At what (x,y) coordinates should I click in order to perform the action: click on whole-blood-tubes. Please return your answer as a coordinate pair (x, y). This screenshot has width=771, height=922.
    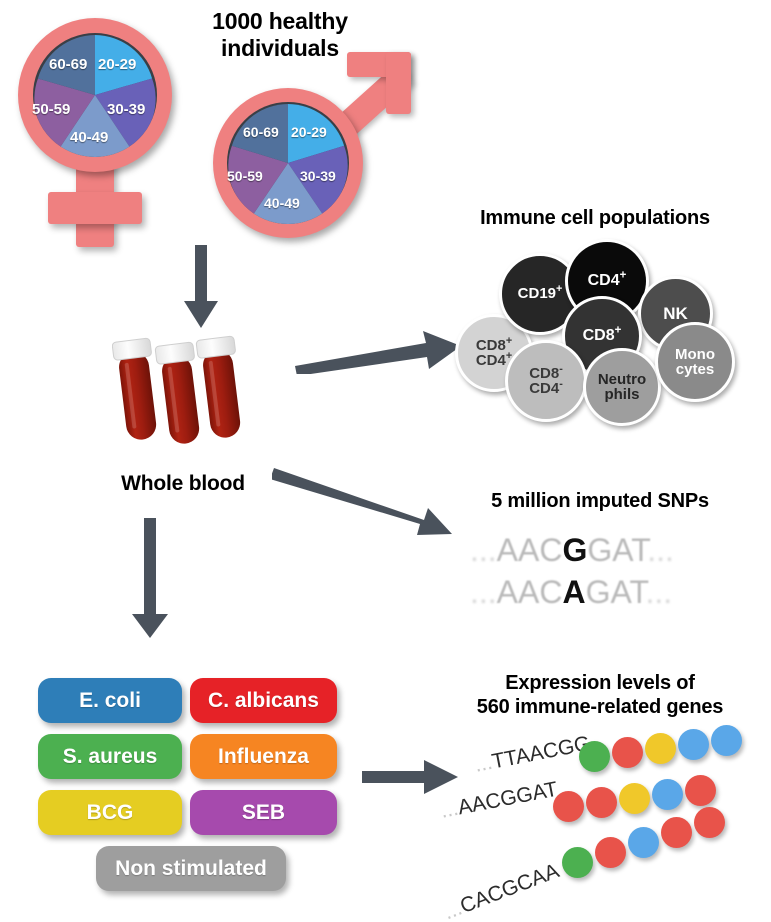
    Looking at the image, I should click on (186, 397).